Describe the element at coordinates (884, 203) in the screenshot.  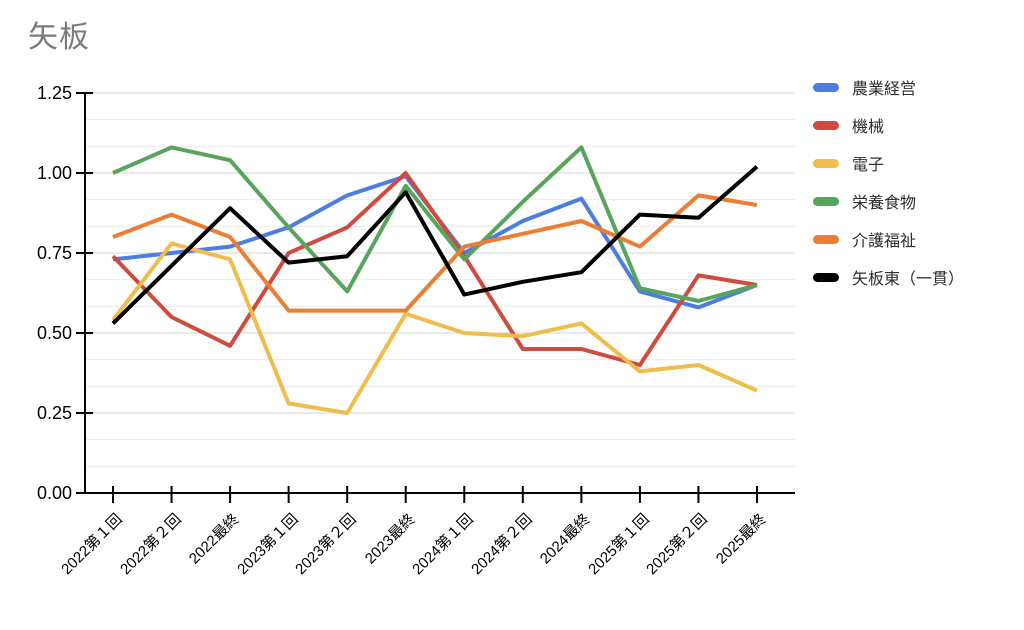
I see `legend-label: 栄養食物` at that location.